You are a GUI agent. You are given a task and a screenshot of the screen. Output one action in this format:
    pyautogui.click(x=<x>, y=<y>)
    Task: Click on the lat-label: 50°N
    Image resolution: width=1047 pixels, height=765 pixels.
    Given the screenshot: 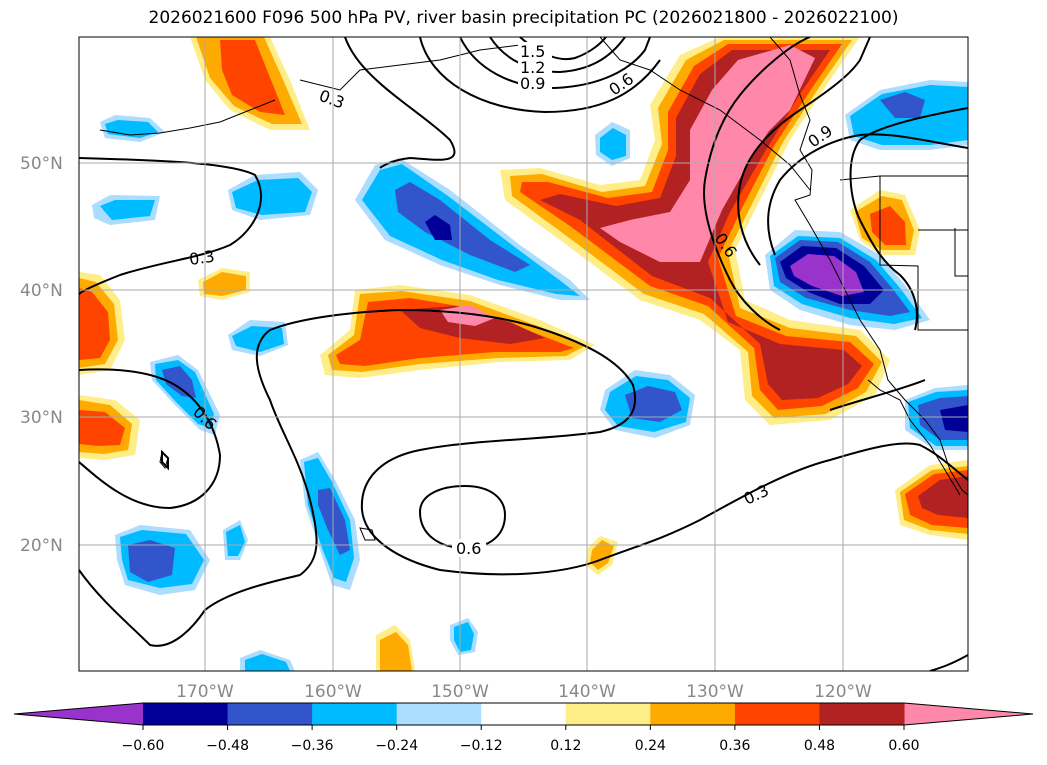 What is the action you would take?
    pyautogui.click(x=41, y=164)
    